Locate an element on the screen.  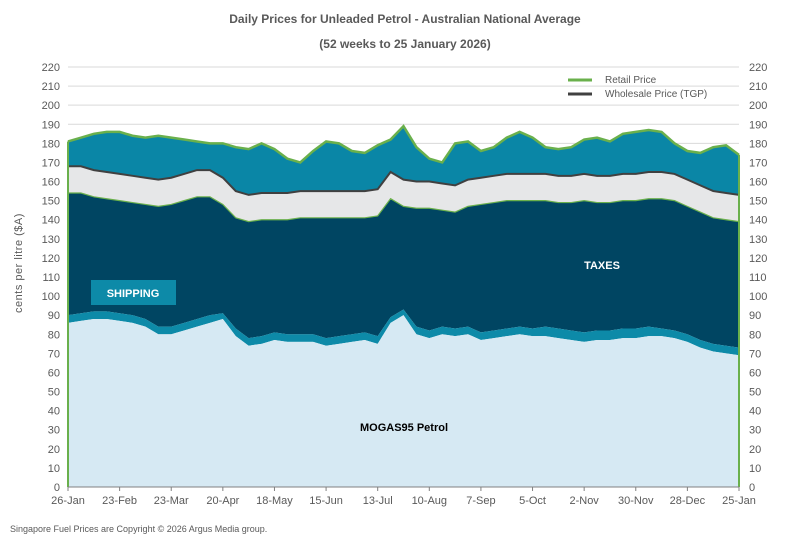
y-tick-right-10: 10 is located at coordinates (755, 469).